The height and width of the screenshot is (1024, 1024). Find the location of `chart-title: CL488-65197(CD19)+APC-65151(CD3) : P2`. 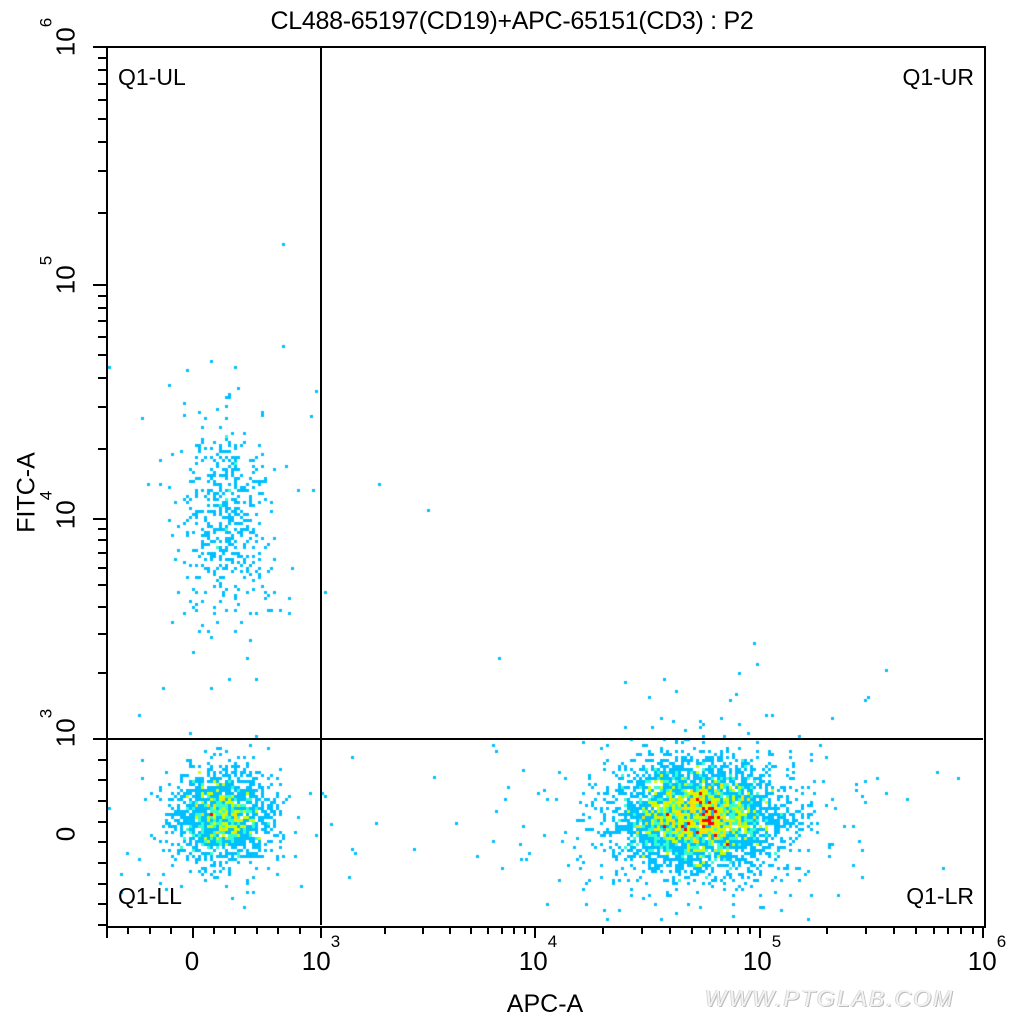

chart-title: CL488-65197(CD19)+APC-65151(CD3) : P2 is located at coordinates (512, 21).